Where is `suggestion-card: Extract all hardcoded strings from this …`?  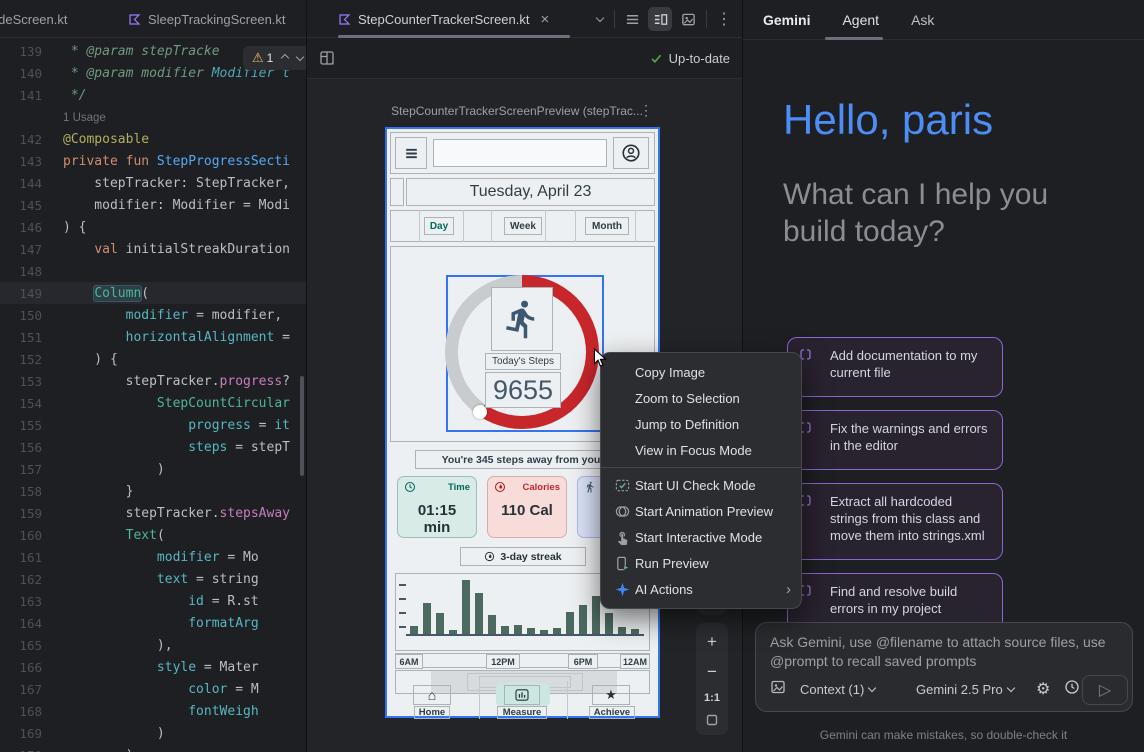
suggestion-card: Extract all hardcoded strings from this … is located at coordinates (895, 521).